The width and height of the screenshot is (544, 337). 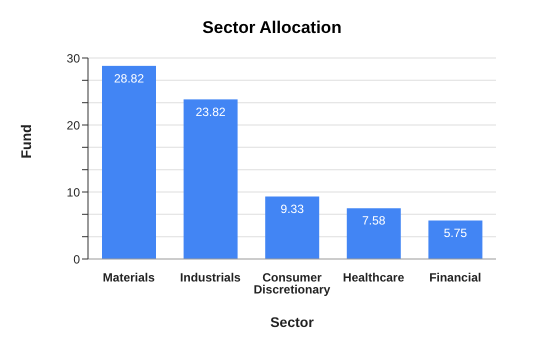 What do you see at coordinates (211, 277) in the screenshot?
I see `x-tick-label: Industrials` at bounding box center [211, 277].